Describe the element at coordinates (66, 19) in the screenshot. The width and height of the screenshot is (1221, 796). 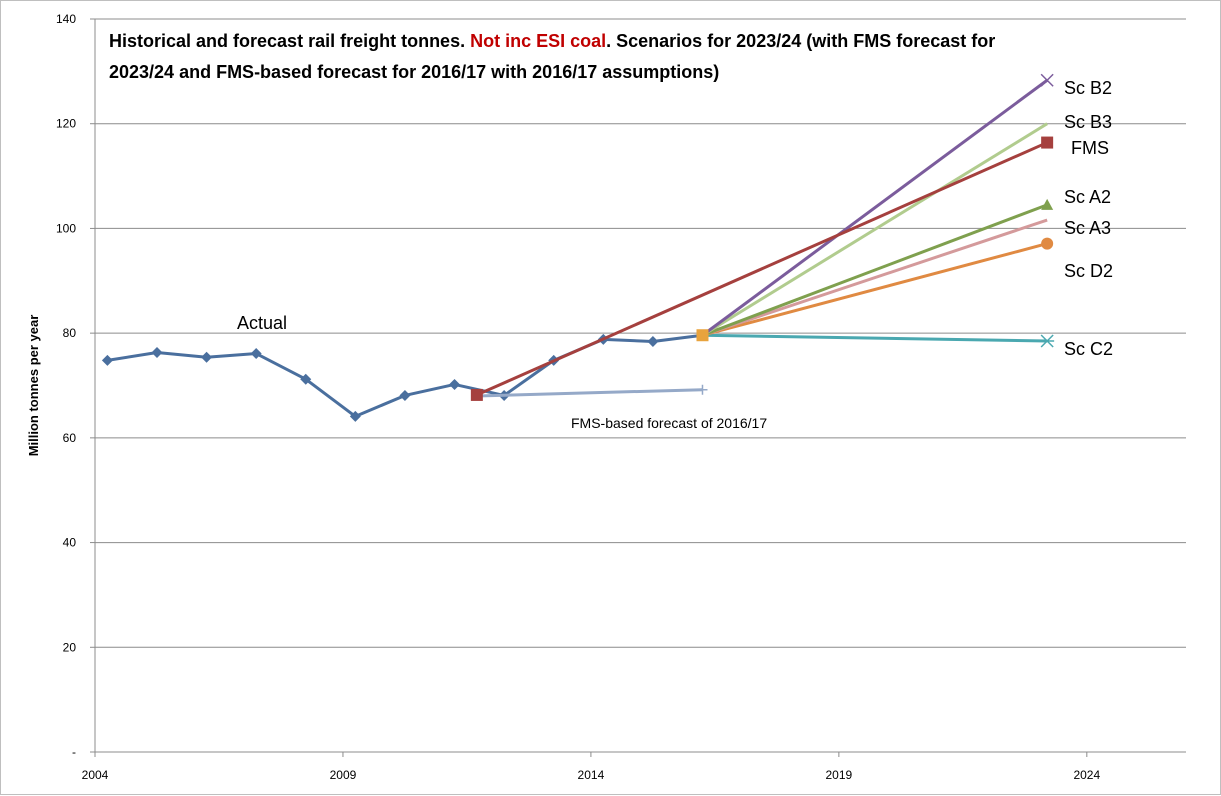
I see `y-tick-label: 140` at that location.